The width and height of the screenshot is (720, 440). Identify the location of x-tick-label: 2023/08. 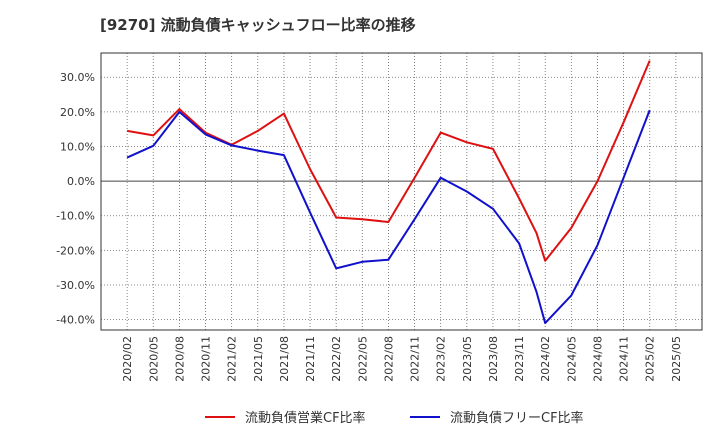
(493, 359).